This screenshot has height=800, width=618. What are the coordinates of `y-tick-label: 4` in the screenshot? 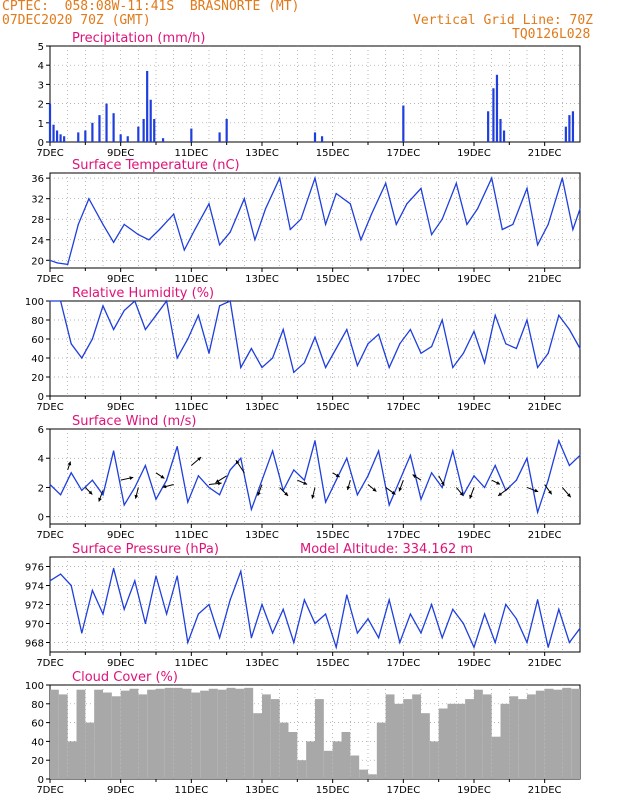 It's located at (41, 459).